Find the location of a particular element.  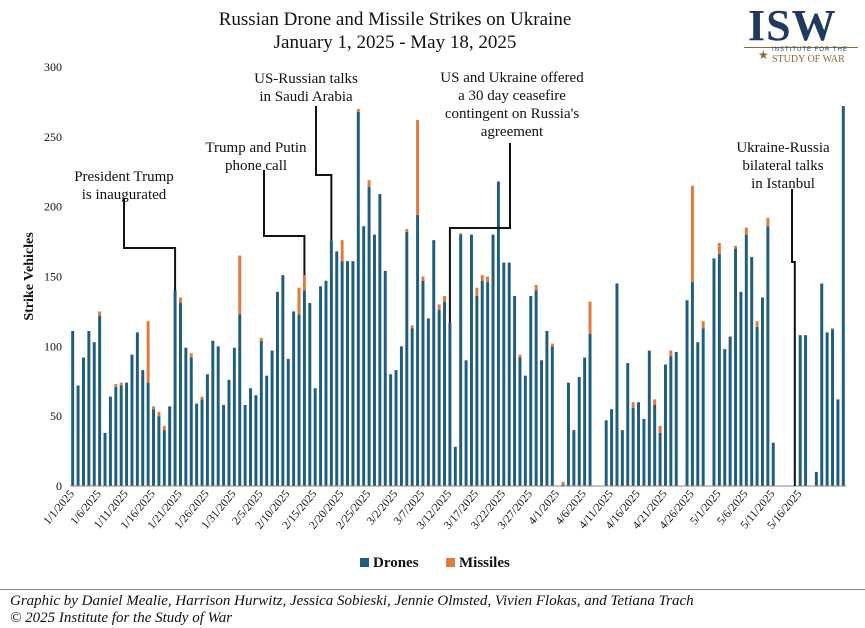

y-tick-label: 100 is located at coordinates (53, 346).